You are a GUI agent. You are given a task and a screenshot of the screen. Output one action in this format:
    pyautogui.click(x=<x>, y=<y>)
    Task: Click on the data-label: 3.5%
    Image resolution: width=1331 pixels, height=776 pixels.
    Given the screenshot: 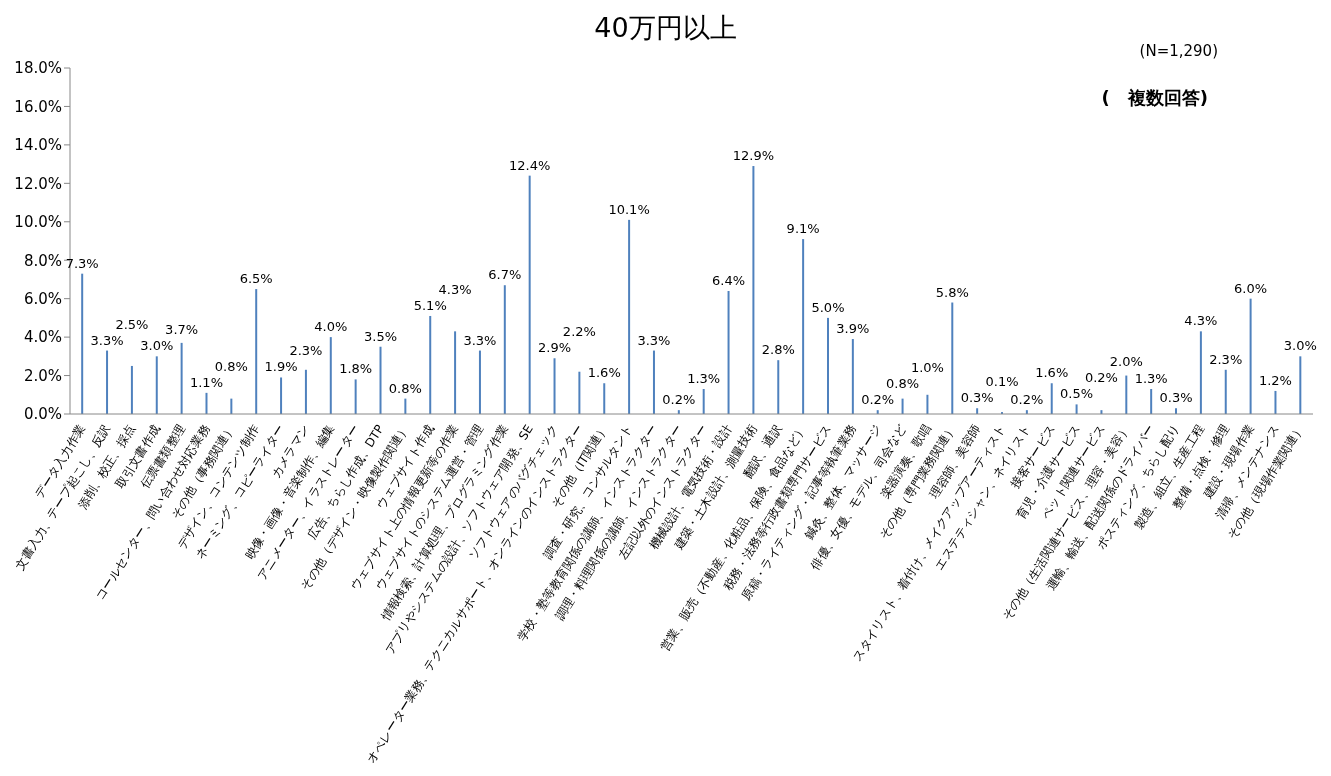 What is the action you would take?
    pyautogui.click(x=380, y=336)
    